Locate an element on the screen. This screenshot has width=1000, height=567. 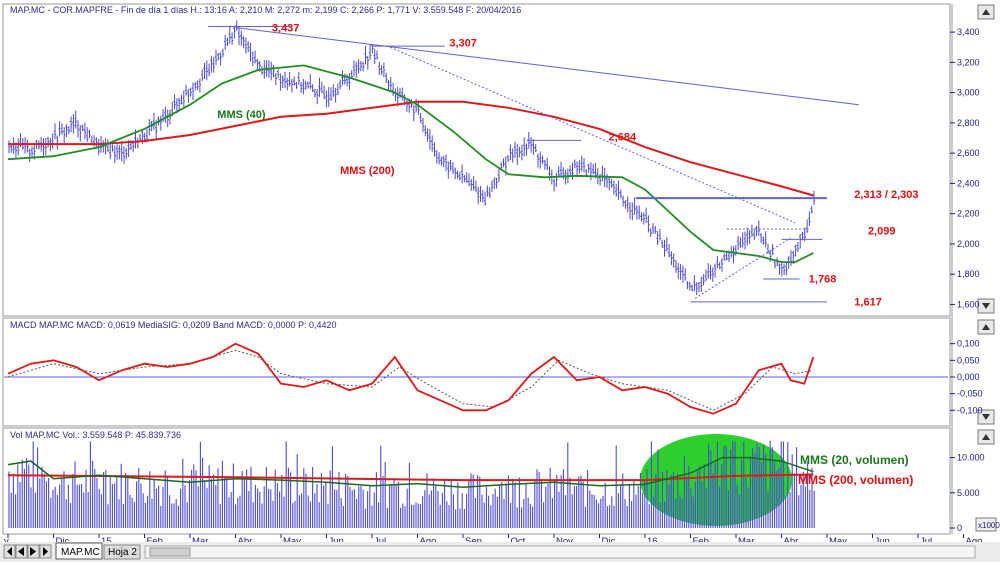
volume-y-tick: 5.000 is located at coordinates (968, 493).